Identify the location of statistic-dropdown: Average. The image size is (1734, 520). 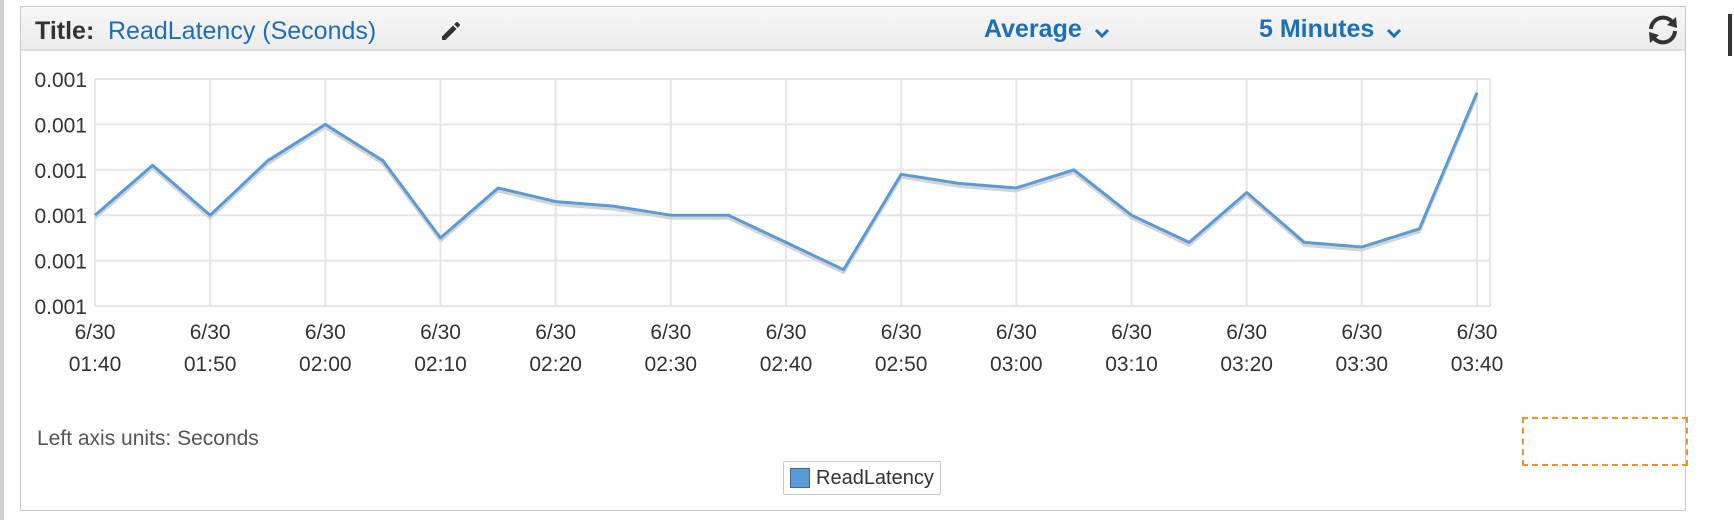
(1047, 29).